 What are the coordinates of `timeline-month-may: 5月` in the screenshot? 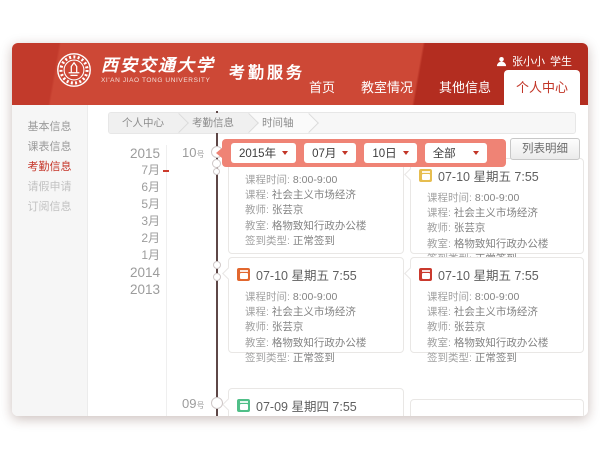 It's located at (150, 204).